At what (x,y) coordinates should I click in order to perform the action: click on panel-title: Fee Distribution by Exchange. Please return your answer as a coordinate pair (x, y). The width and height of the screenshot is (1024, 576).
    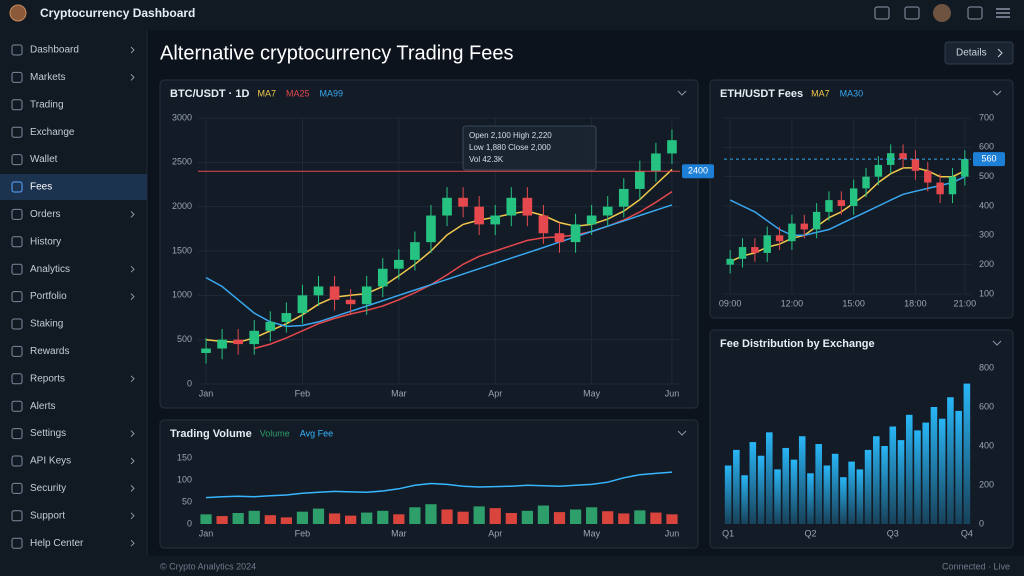
    Looking at the image, I should click on (797, 344).